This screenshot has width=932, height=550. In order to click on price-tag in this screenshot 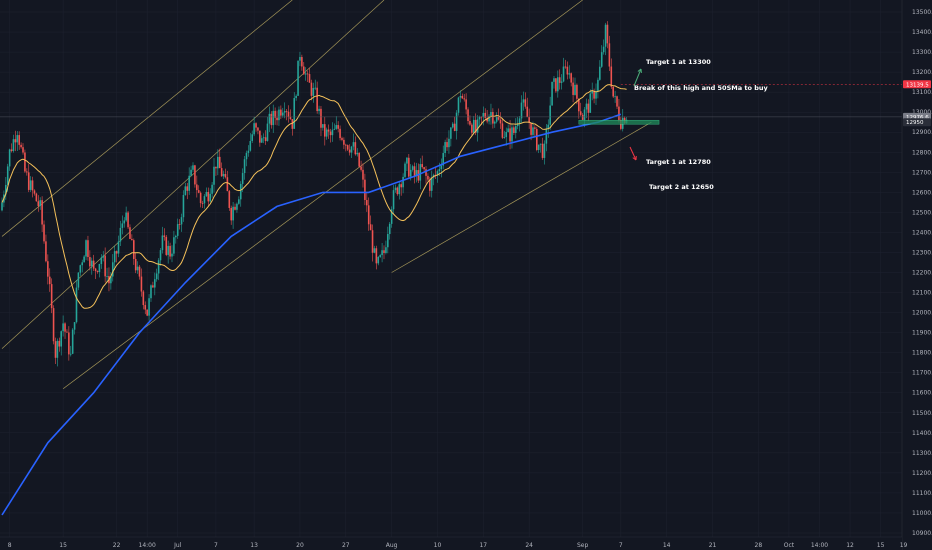, I will do `click(917, 84)`.